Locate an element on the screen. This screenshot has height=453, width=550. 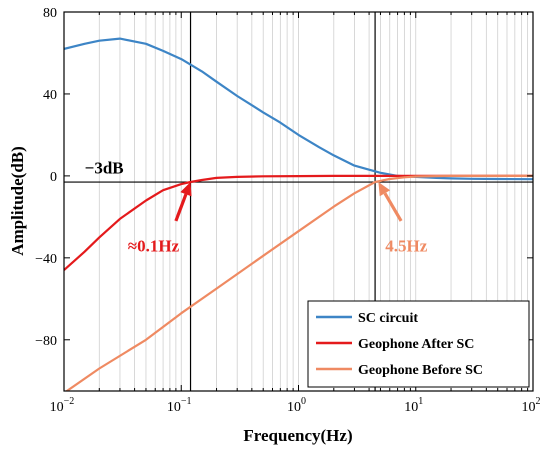
y-tick-label: −80 is located at coordinates (46, 341).